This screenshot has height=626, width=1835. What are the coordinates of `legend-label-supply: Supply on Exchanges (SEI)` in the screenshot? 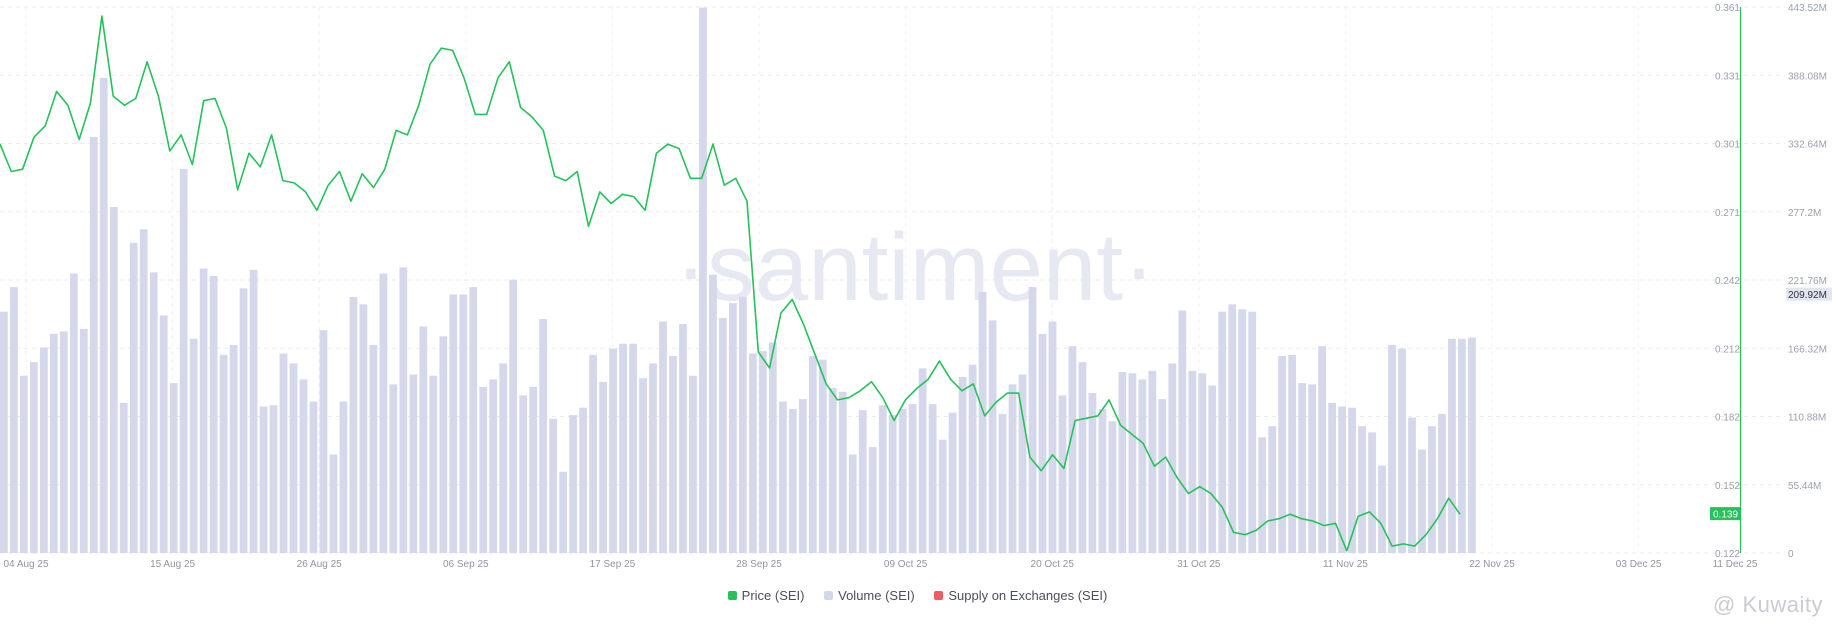 It's located at (1028, 595).